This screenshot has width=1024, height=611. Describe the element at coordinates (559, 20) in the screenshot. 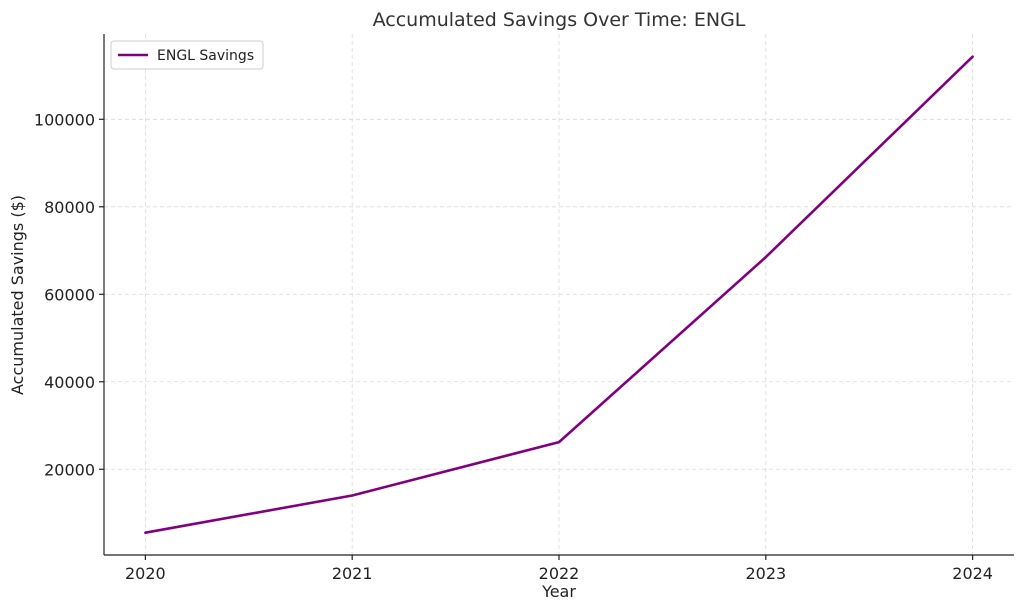

I see `chart-title: Accumulated Savings Over Time: ENGL` at that location.